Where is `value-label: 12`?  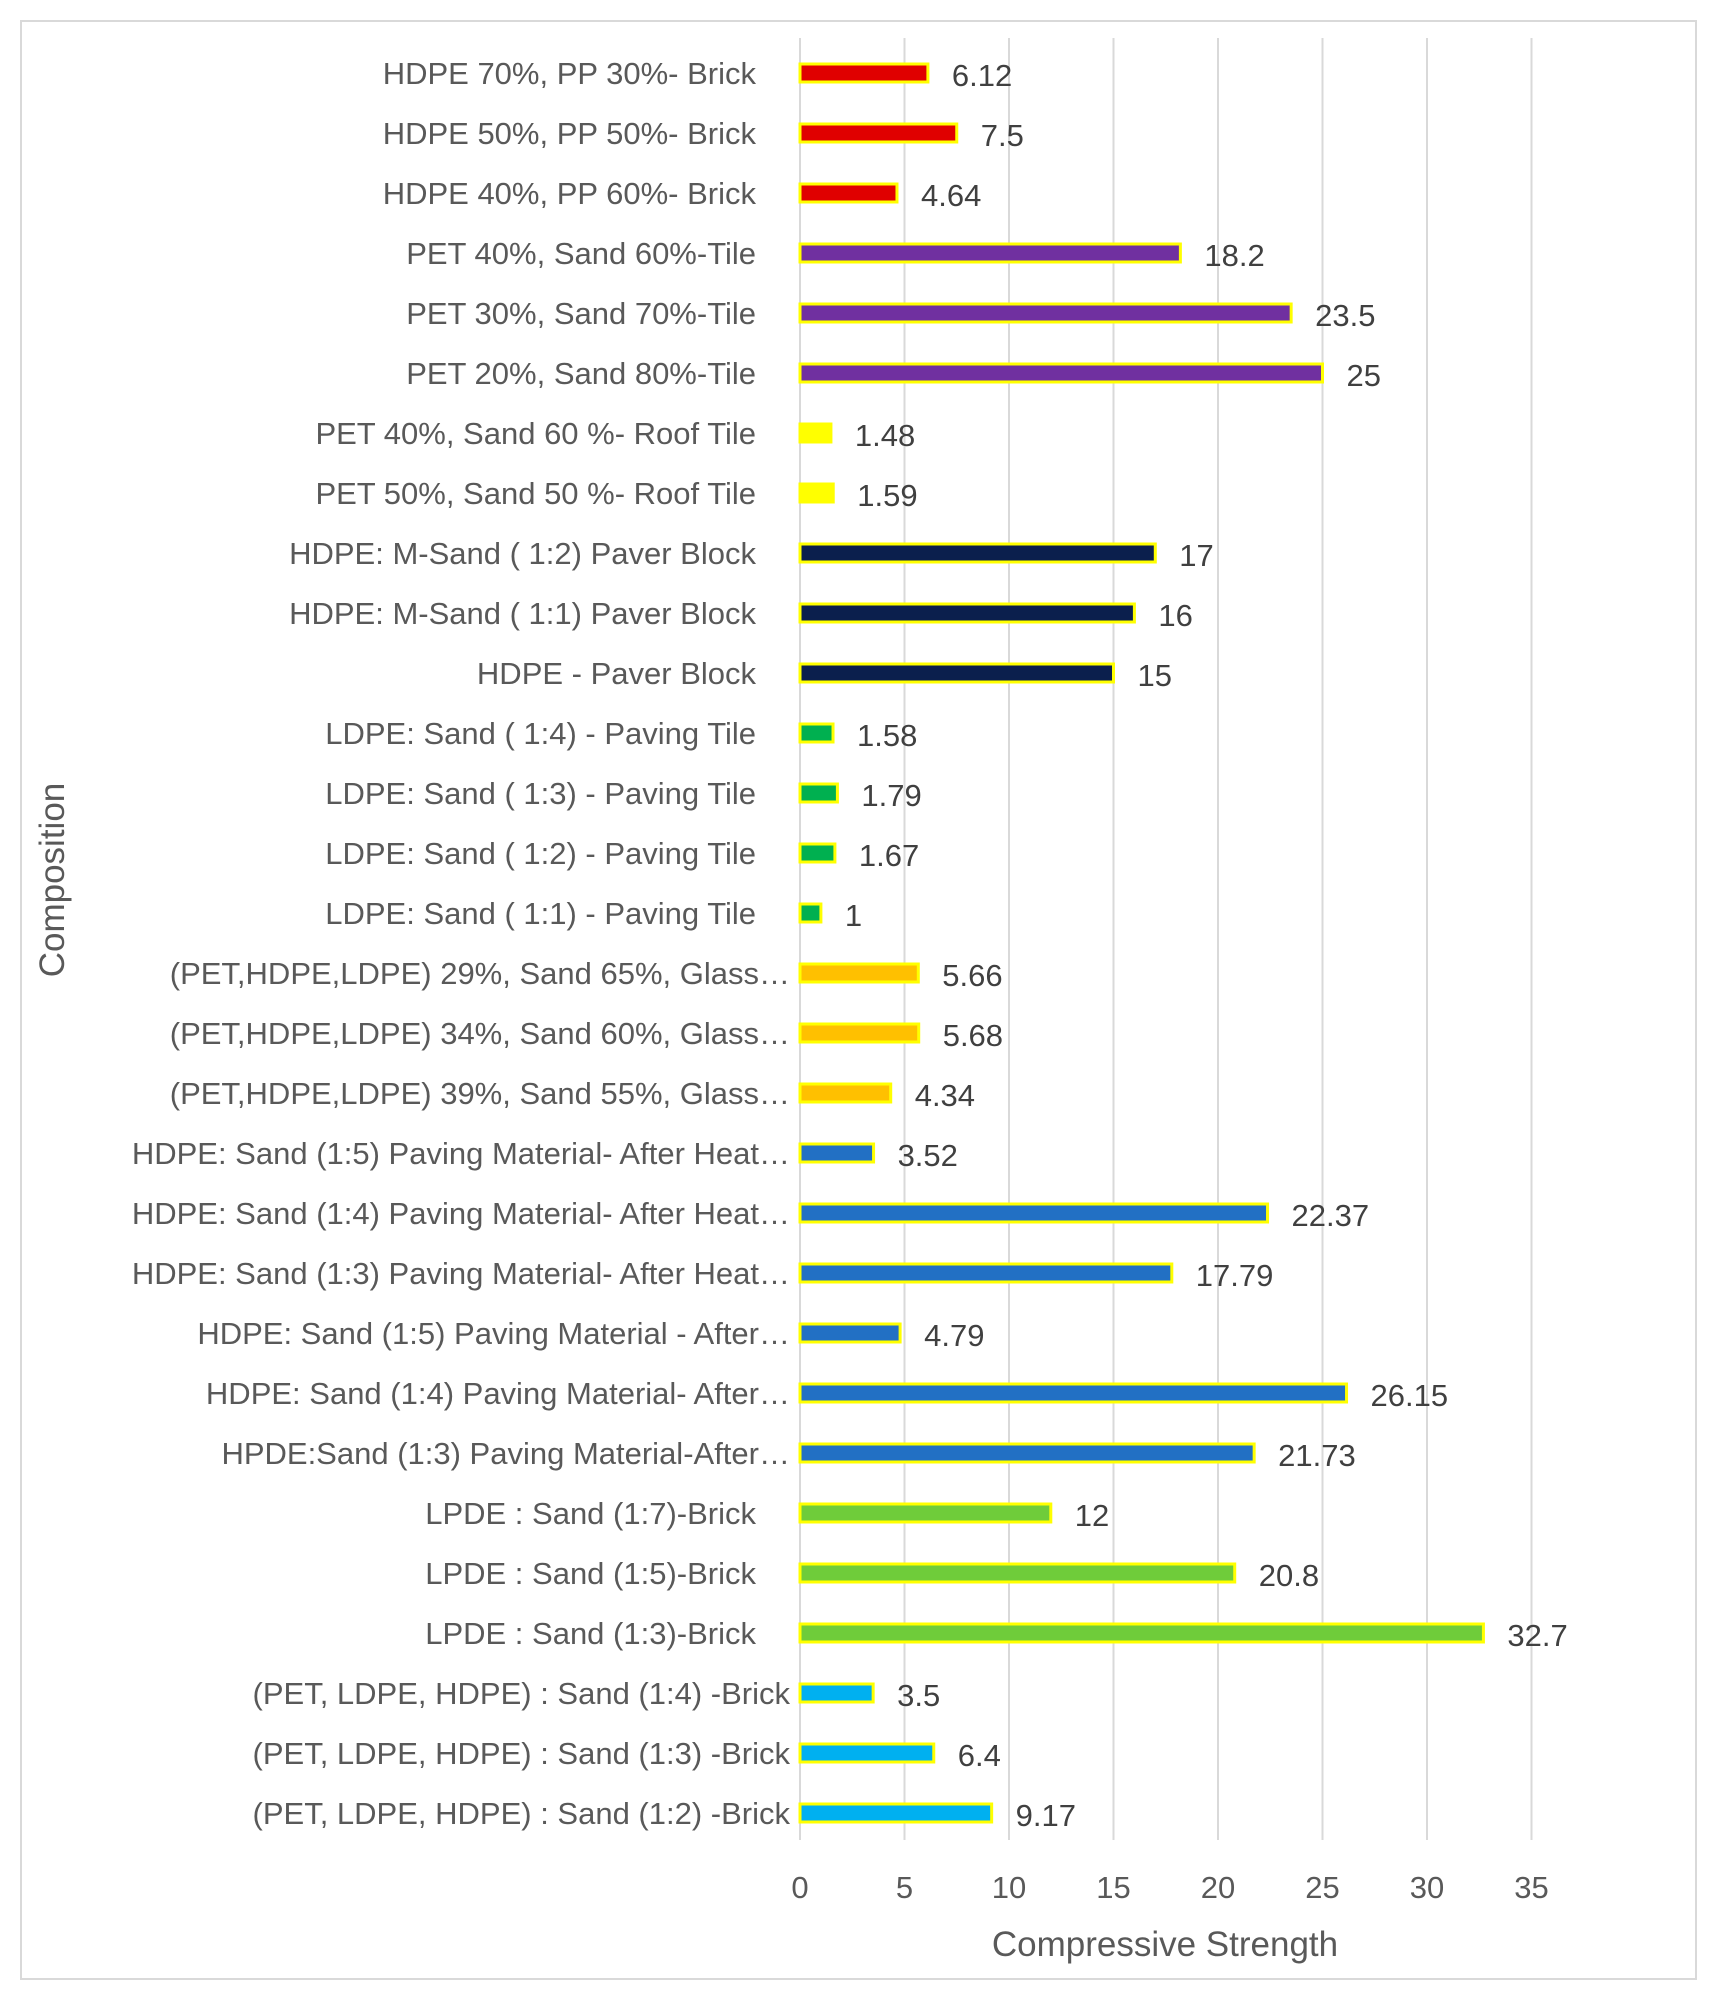
value-label: 12 is located at coordinates (1092, 1515).